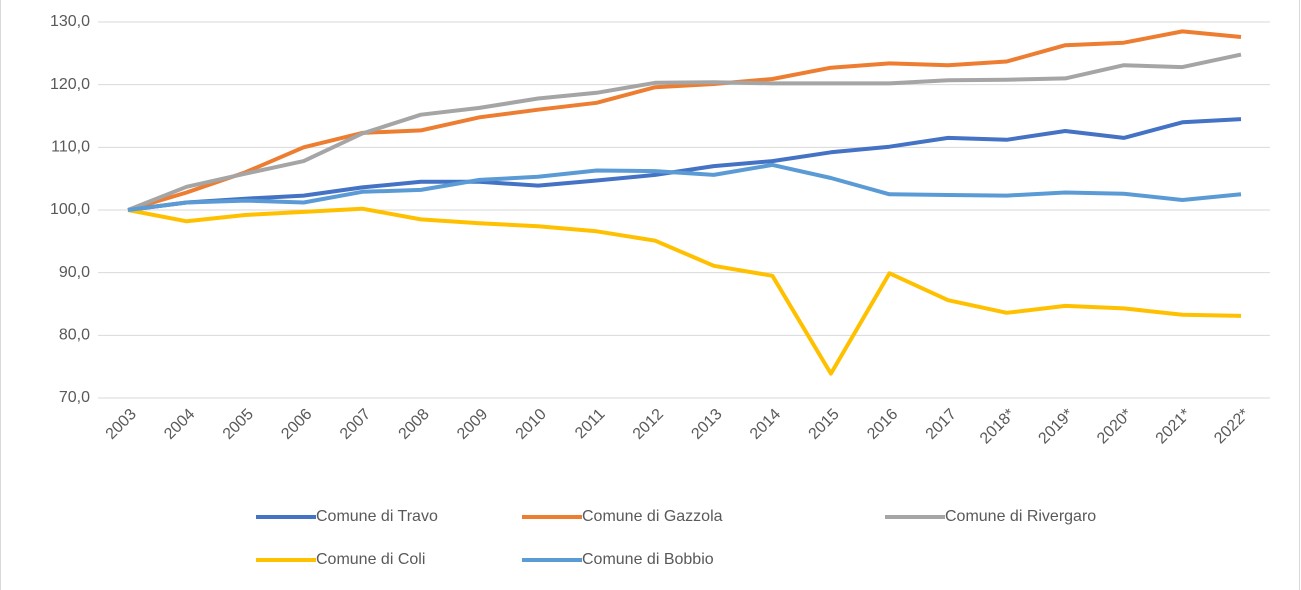  Describe the element at coordinates (414, 424) in the screenshot. I see `x-tick-label: 2008` at that location.